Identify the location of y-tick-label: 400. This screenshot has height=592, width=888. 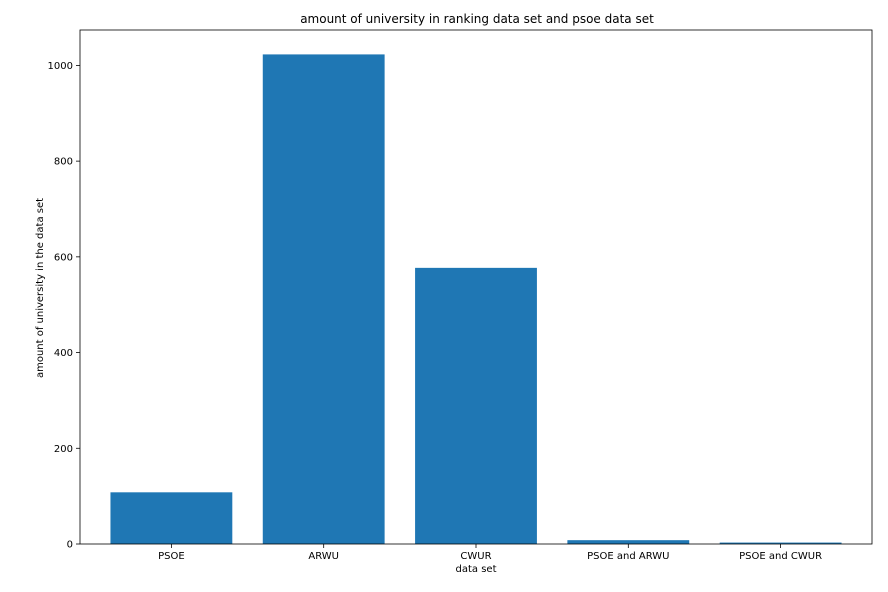
(63, 353).